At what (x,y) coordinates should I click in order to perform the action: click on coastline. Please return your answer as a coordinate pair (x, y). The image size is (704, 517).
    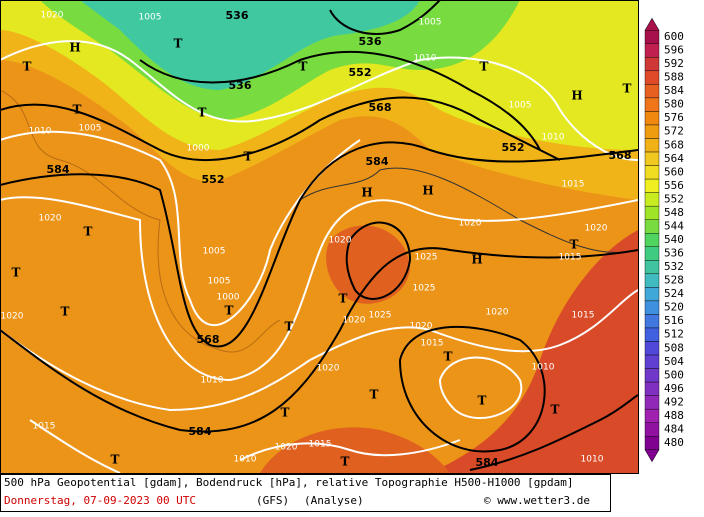
    Looking at the image, I should click on (468, 210).